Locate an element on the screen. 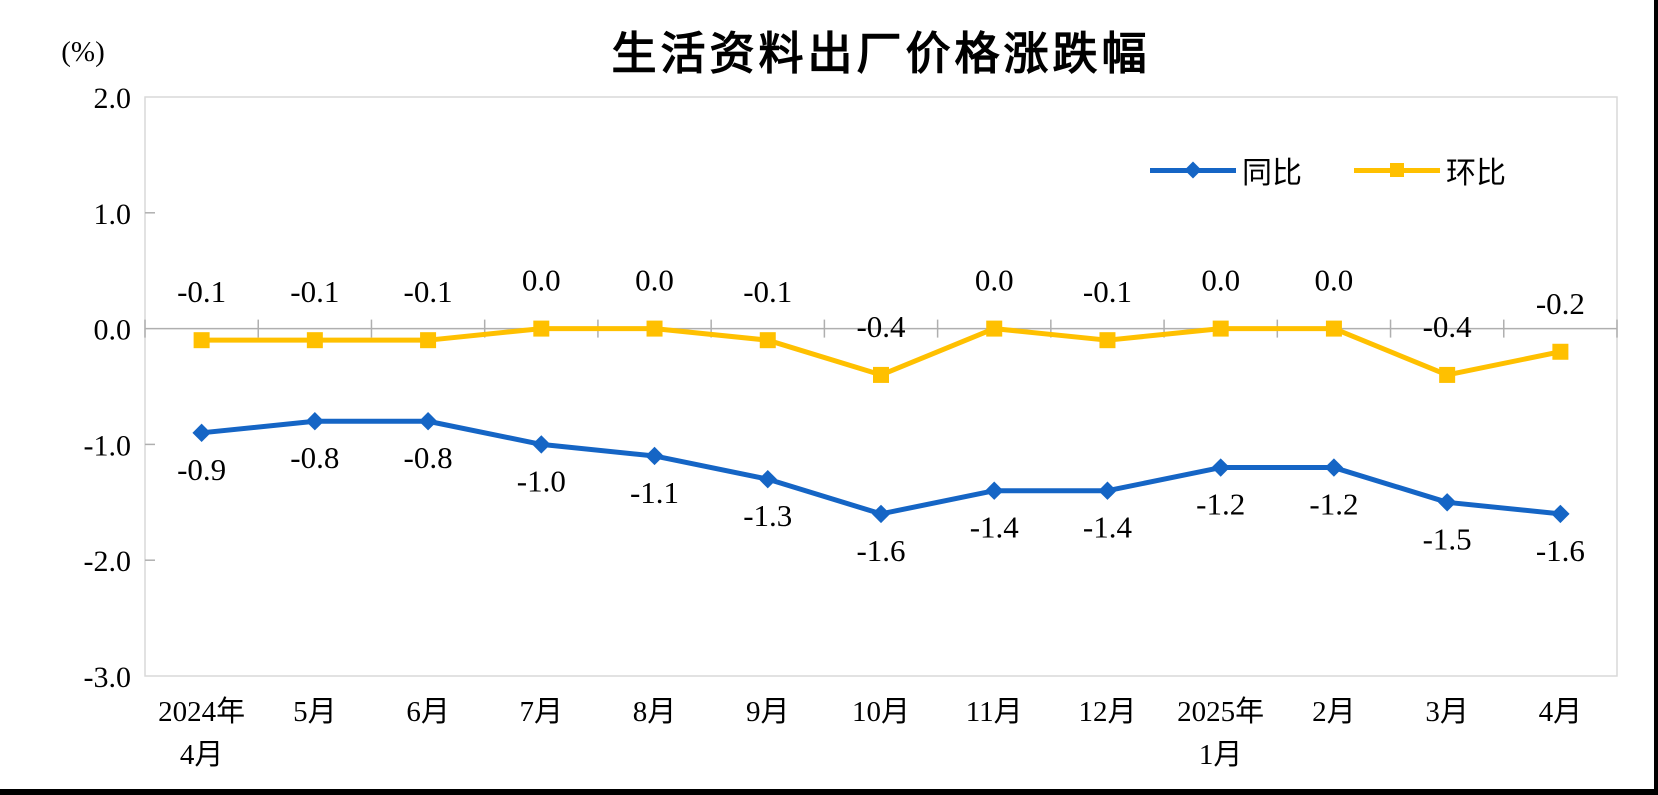 This screenshot has height=795, width=1658. y-axis-tick-label: -1.0 is located at coordinates (108, 445).